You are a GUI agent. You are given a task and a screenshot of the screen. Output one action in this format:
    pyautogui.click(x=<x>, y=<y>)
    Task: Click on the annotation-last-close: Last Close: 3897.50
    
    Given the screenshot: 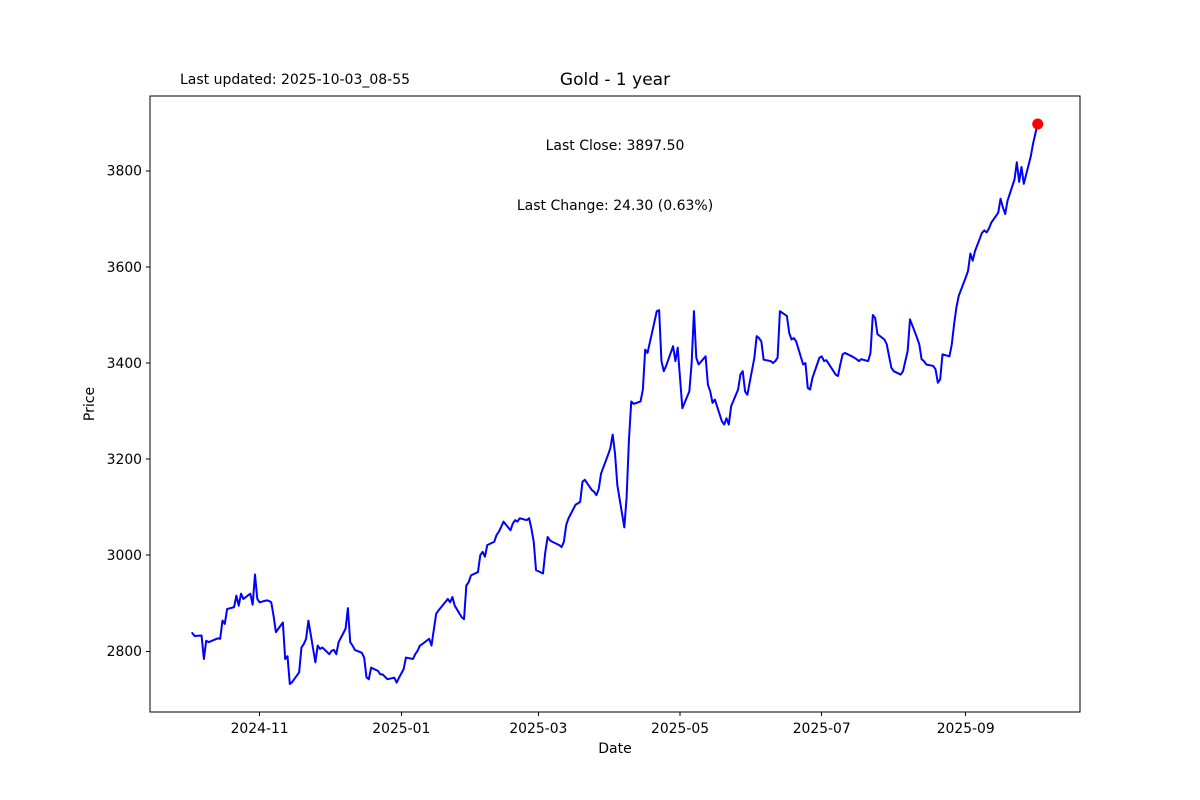 What is the action you would take?
    pyautogui.click(x=615, y=146)
    